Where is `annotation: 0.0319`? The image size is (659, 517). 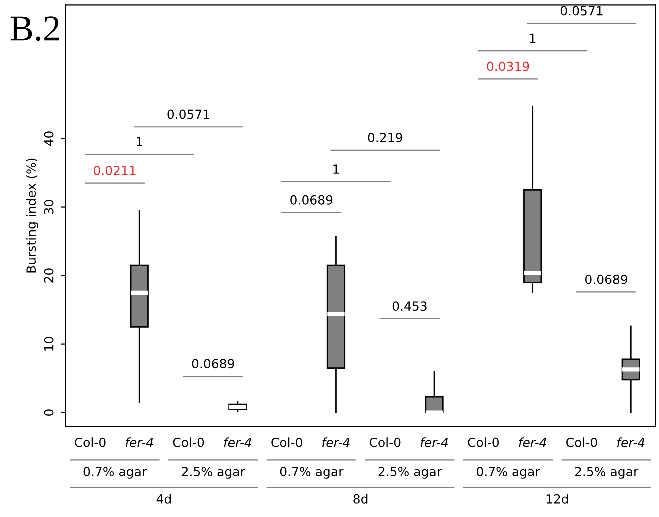 annotation: 0.0319 is located at coordinates (508, 67).